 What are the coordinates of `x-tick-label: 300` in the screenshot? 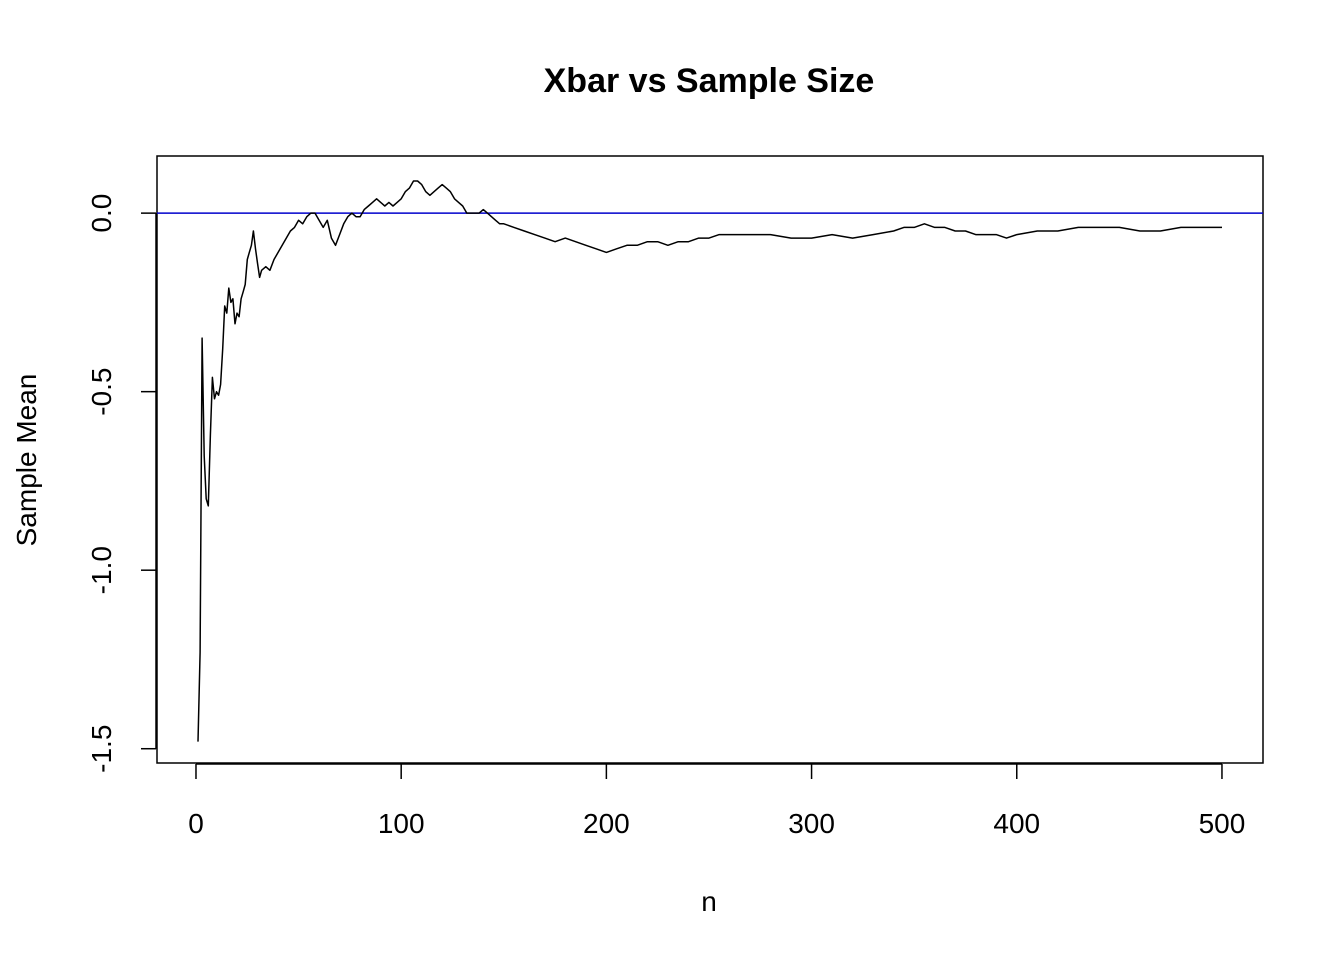 It's located at (811, 823).